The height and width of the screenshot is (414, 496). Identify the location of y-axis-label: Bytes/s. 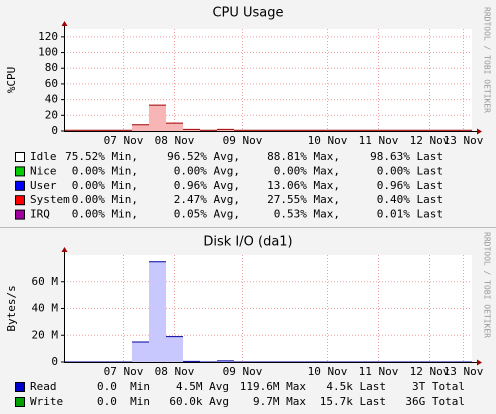
(11, 308).